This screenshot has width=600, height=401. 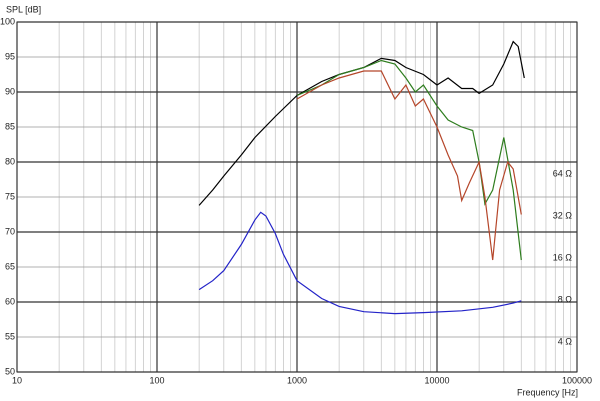 What do you see at coordinates (10, 266) in the screenshot?
I see `y-tick-label: 65` at bounding box center [10, 266].